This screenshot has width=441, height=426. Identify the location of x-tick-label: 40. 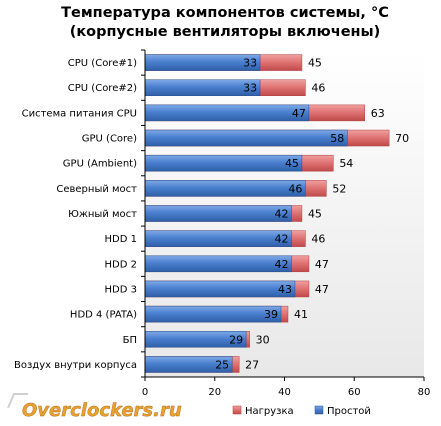
(284, 392).